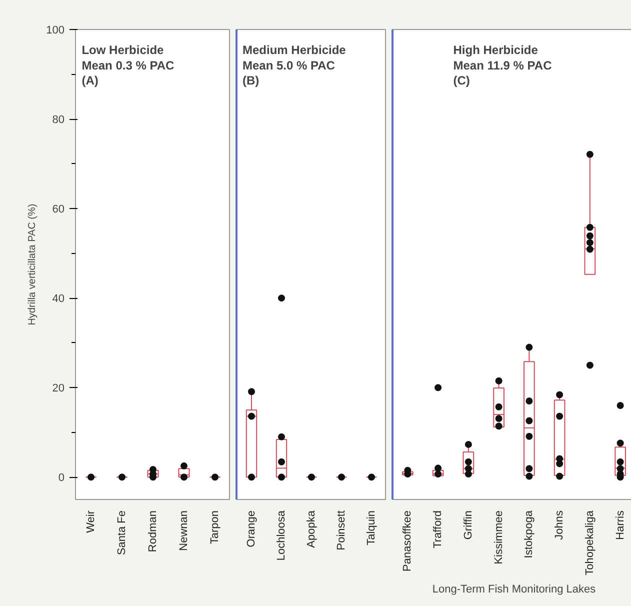 This screenshot has height=606, width=631. I want to click on x-tick-label: Rodman, so click(153, 531).